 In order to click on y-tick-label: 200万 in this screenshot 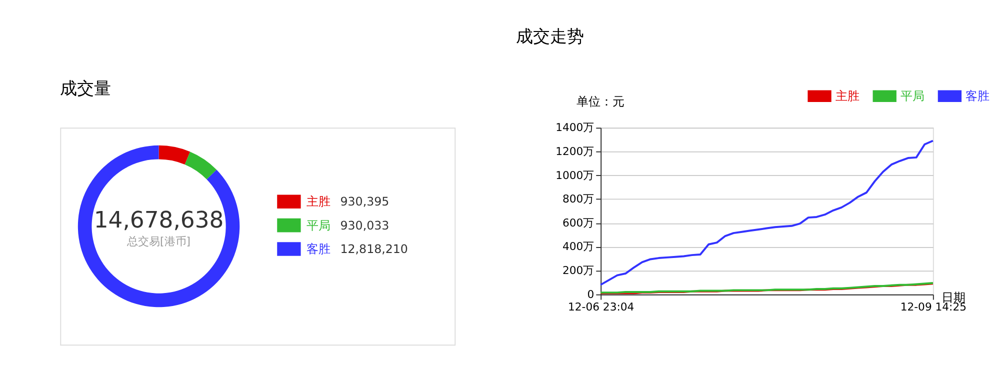, I will do `click(578, 270)`.